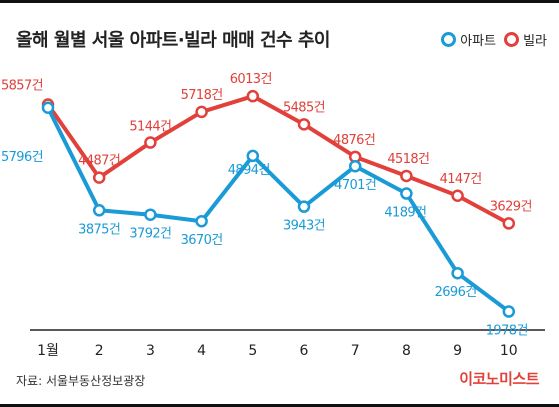 This screenshot has width=559, height=407. What do you see at coordinates (252, 351) in the screenshot?
I see `x-tick-label: 5` at bounding box center [252, 351].